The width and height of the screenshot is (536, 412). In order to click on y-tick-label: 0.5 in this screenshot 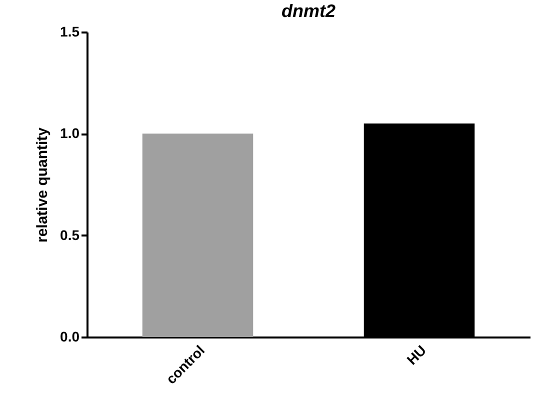, I will do `click(70, 234)`.